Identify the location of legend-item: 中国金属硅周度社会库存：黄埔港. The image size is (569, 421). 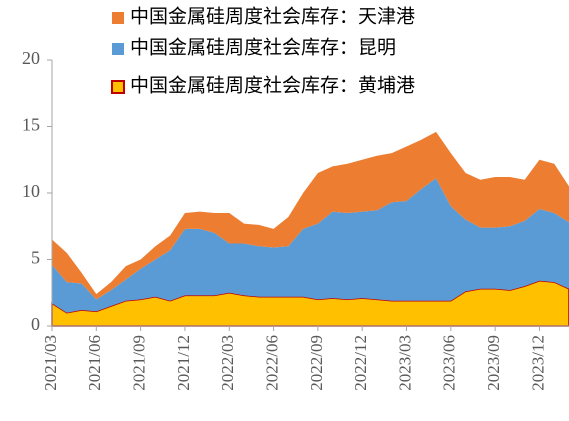
(263, 85).